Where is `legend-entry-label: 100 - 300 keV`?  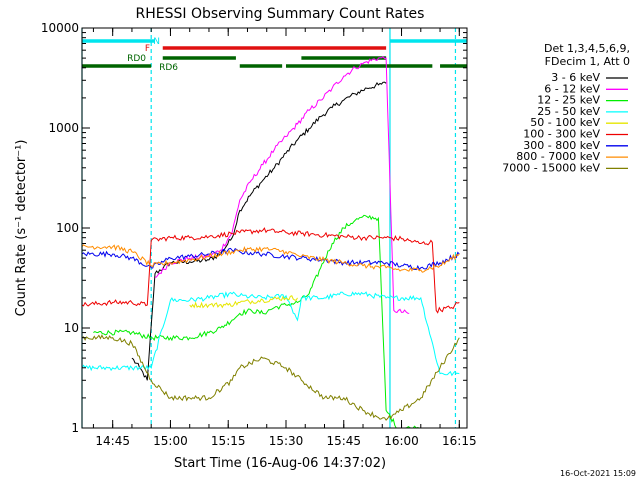 legend-entry-label: 100 - 300 keV is located at coordinates (561, 134).